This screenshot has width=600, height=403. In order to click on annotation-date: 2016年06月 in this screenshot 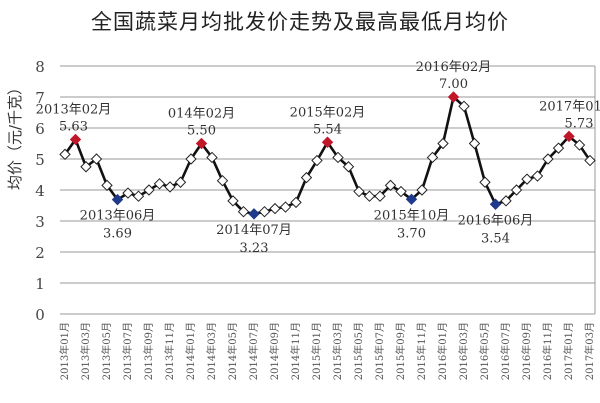, I will do `click(496, 220)`.